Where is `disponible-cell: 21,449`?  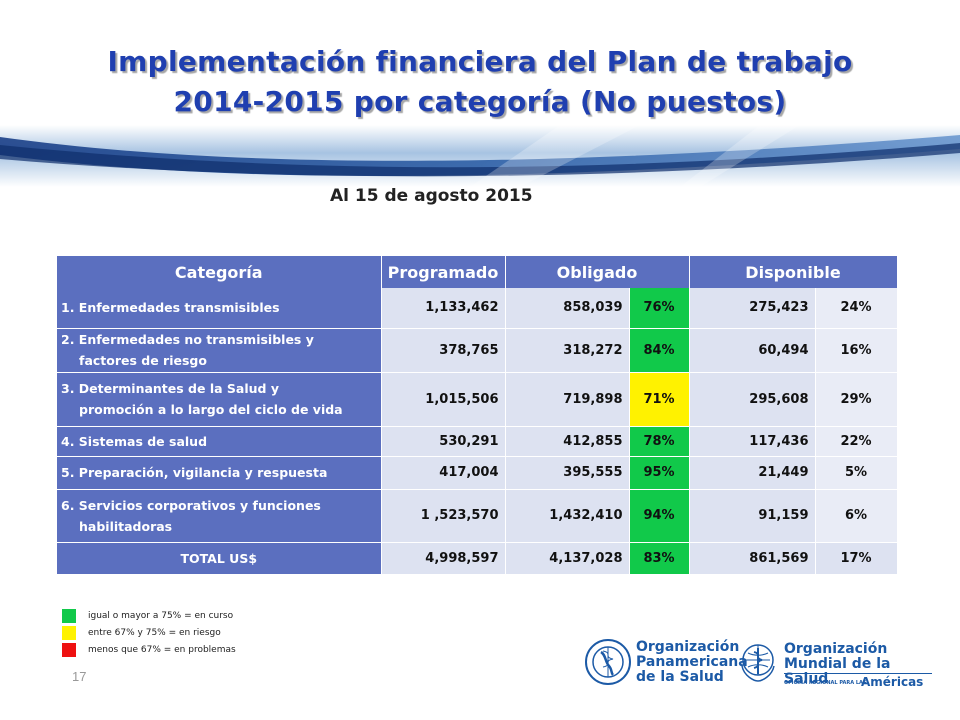 disponible-cell: 21,449 is located at coordinates (752, 473).